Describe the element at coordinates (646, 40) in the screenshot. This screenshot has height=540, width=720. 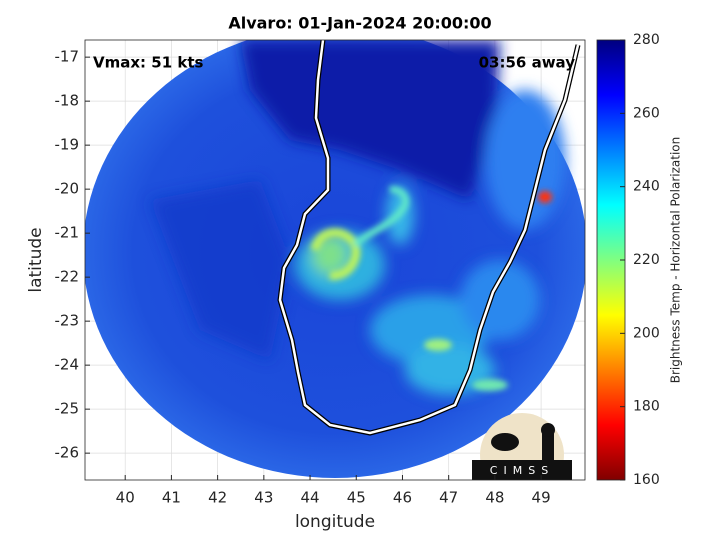
I see `colorbar-tick-label: 280` at that location.